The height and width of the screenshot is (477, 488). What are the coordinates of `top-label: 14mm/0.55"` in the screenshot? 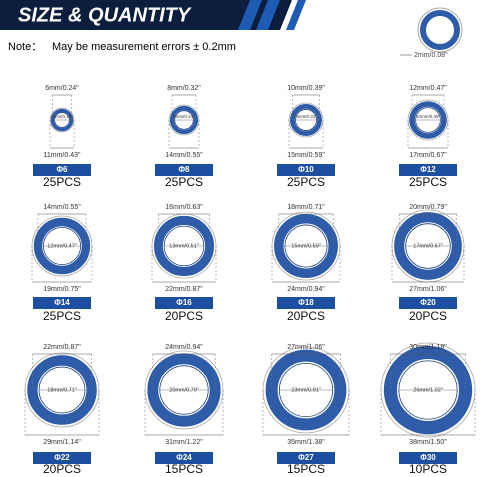 It's located at (62, 207).